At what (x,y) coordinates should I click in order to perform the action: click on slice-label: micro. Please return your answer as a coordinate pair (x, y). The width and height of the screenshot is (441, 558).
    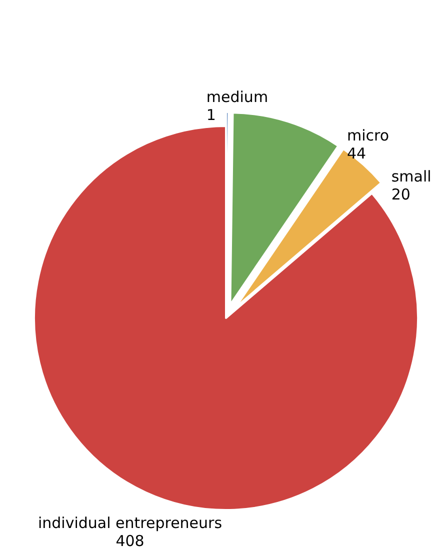
    Looking at the image, I should click on (368, 135).